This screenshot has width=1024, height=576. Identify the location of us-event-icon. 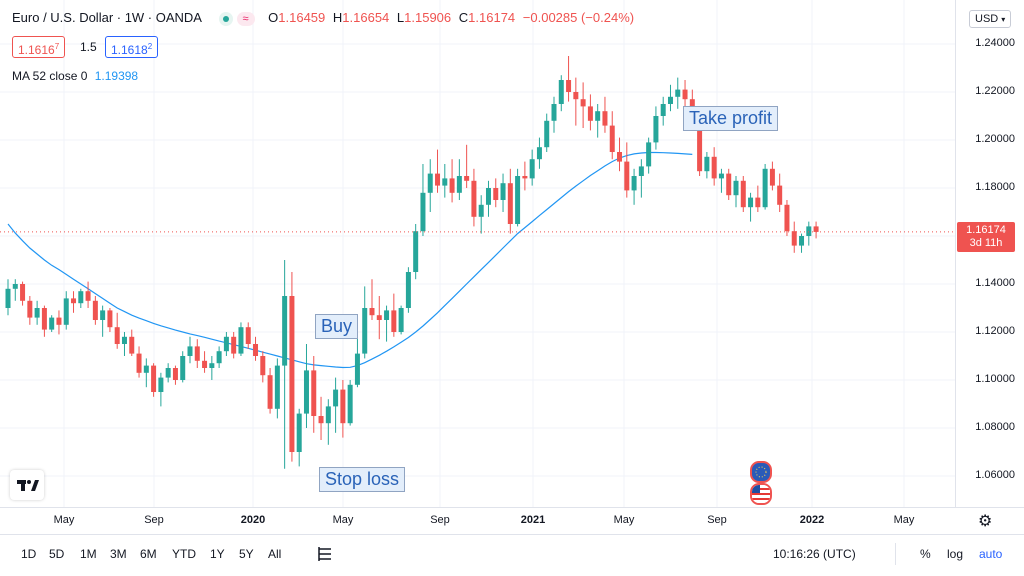
(761, 494).